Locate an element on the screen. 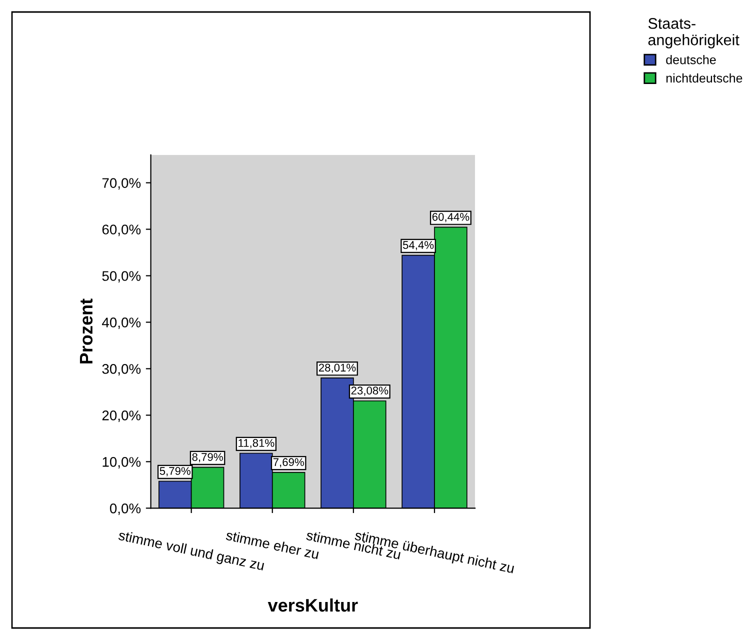  y-tick-label: 50,0% is located at coordinates (121, 277).